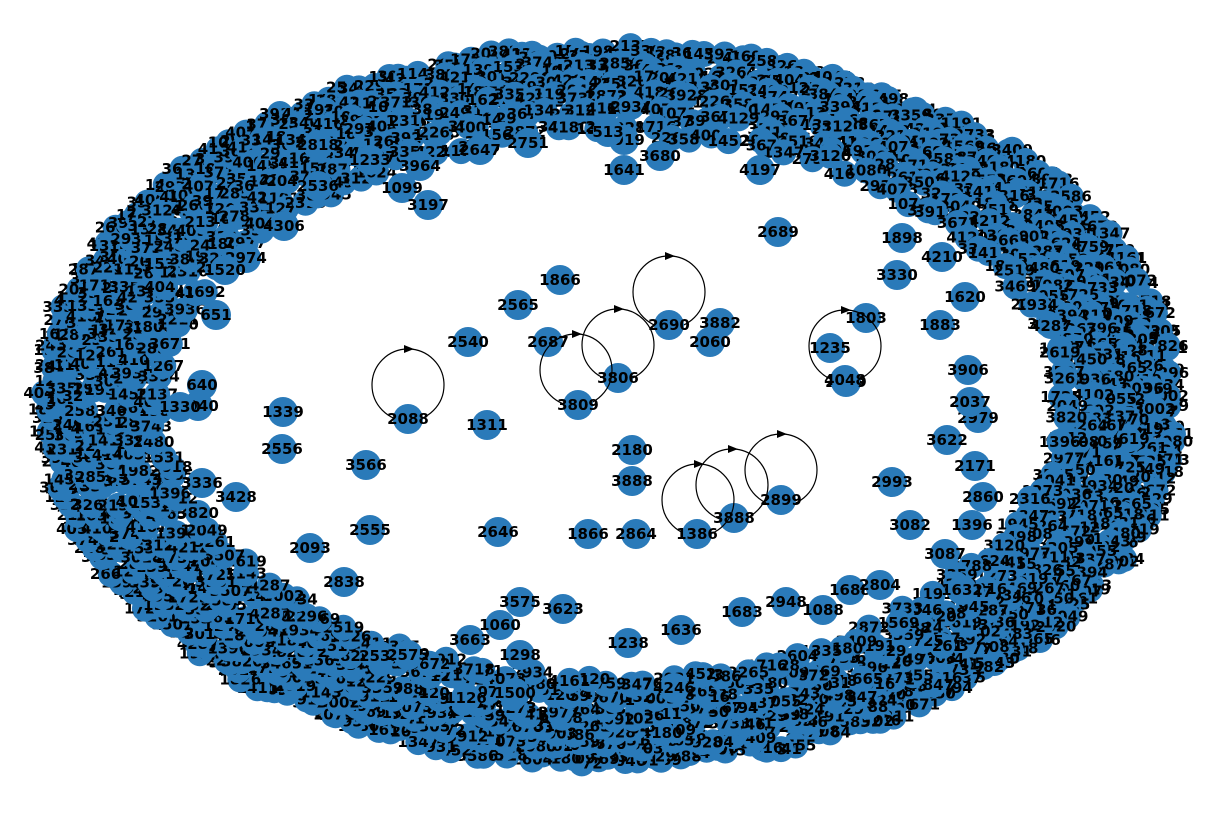  Describe the element at coordinates (318, 145) in the screenshot. I see `inner-node-label: 2818` at that location.